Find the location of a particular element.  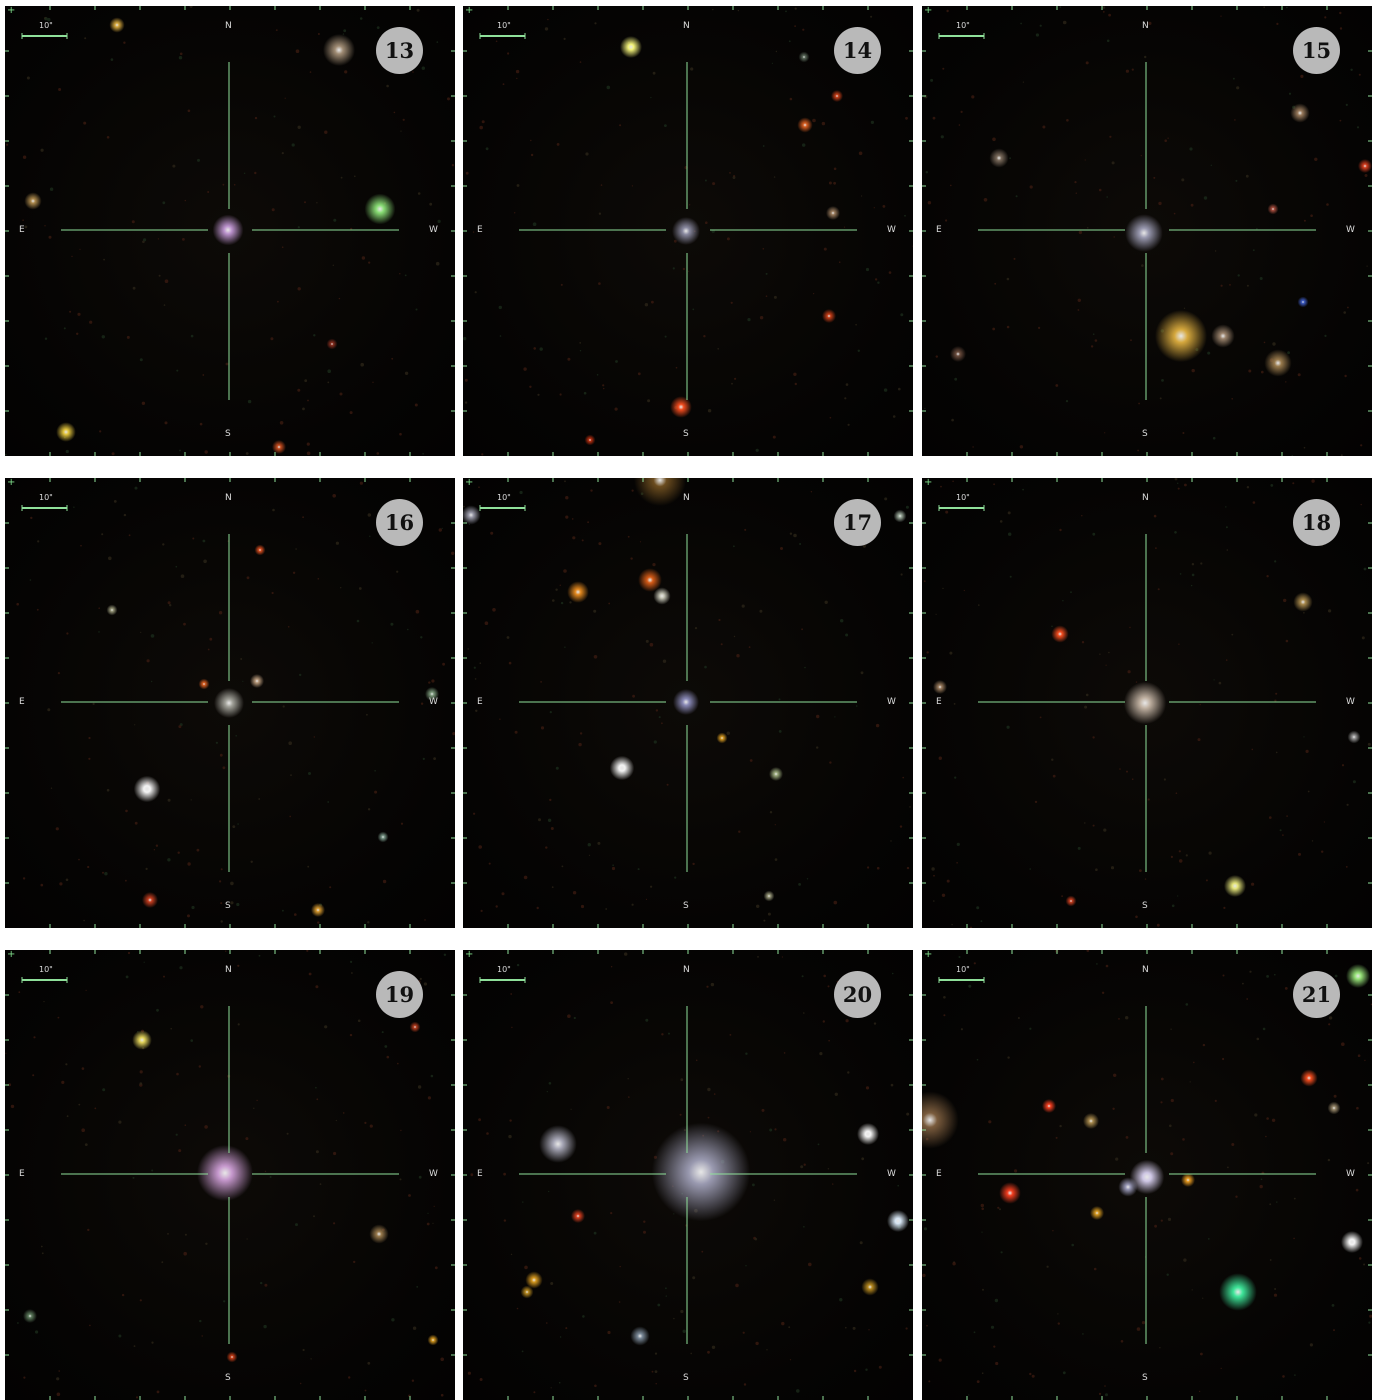

sky-image-panel-19: + 10" N S E W 19 is located at coordinates (230, 1175).